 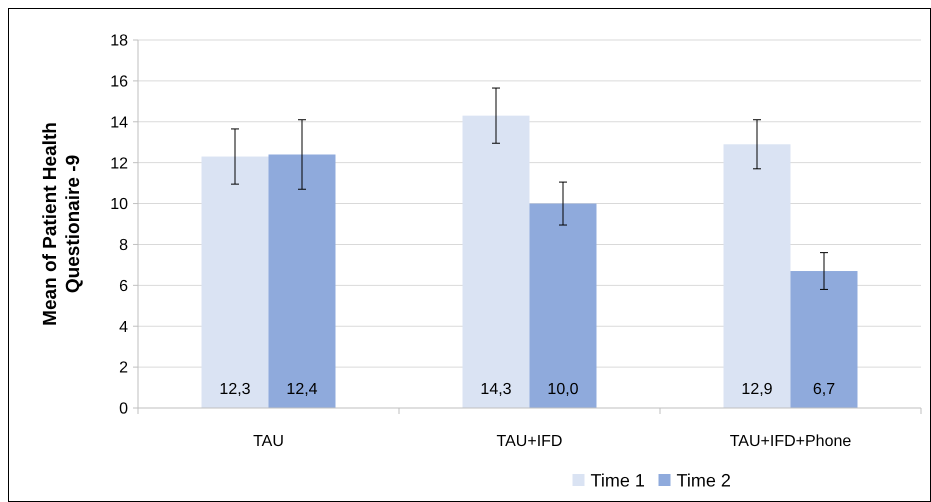 I want to click on legend-label: Time 2, so click(x=703, y=480).